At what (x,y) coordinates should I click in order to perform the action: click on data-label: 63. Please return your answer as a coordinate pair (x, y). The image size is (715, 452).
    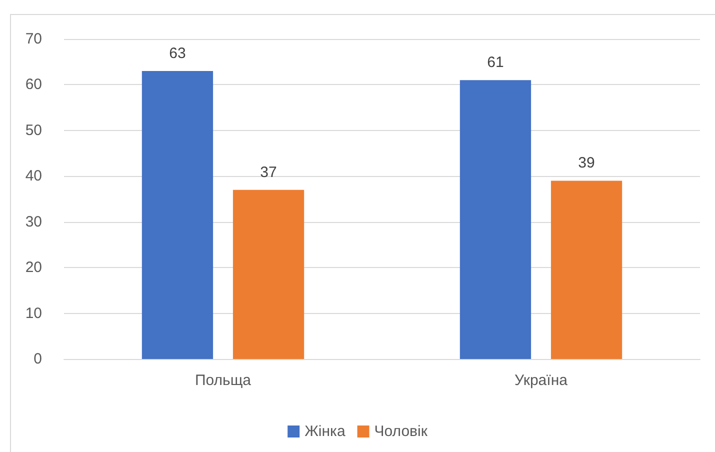
    Looking at the image, I should click on (177, 53).